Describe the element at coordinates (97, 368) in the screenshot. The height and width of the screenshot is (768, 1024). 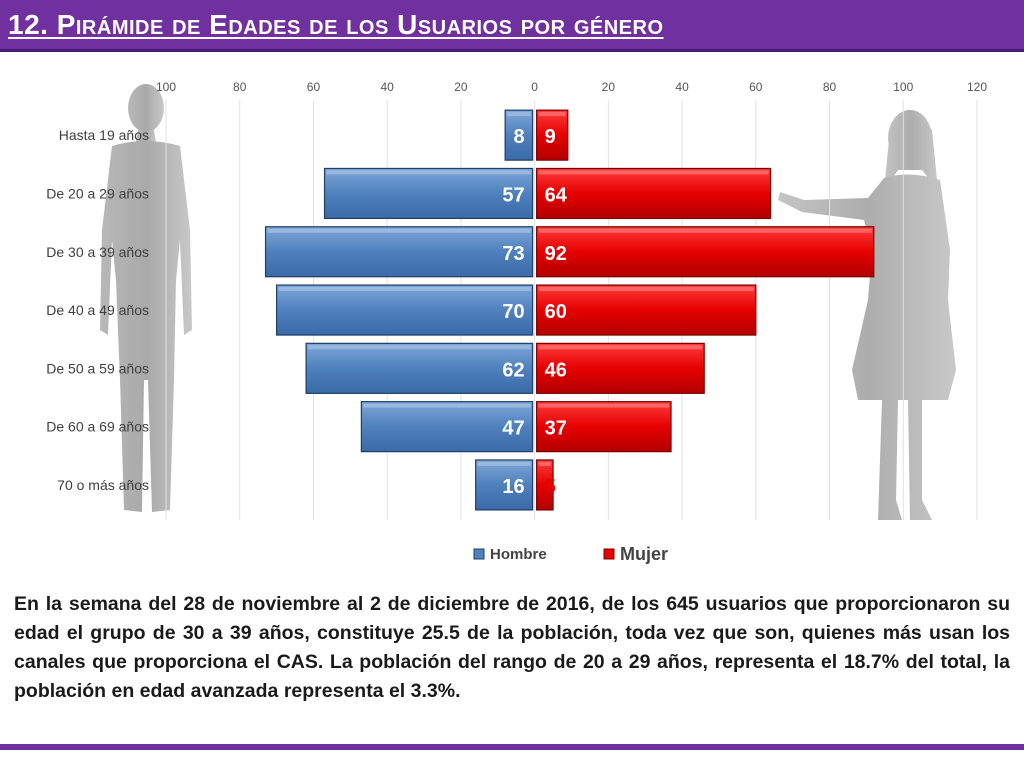
I see `category-label: De 50 a 59 años` at that location.